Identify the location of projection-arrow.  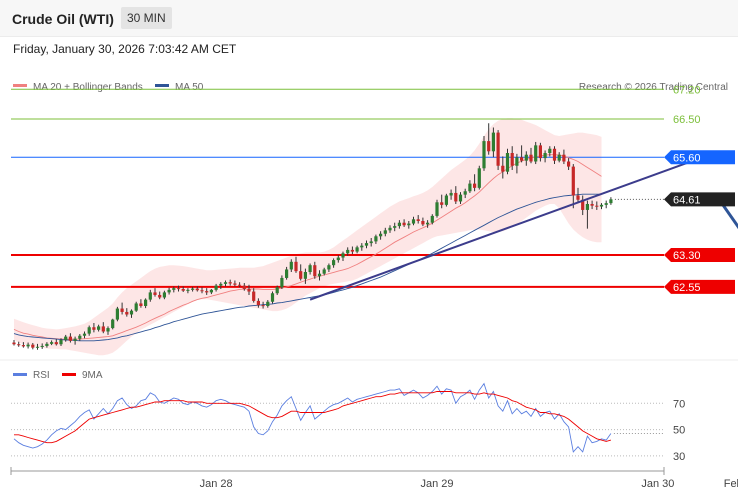
(727, 214).